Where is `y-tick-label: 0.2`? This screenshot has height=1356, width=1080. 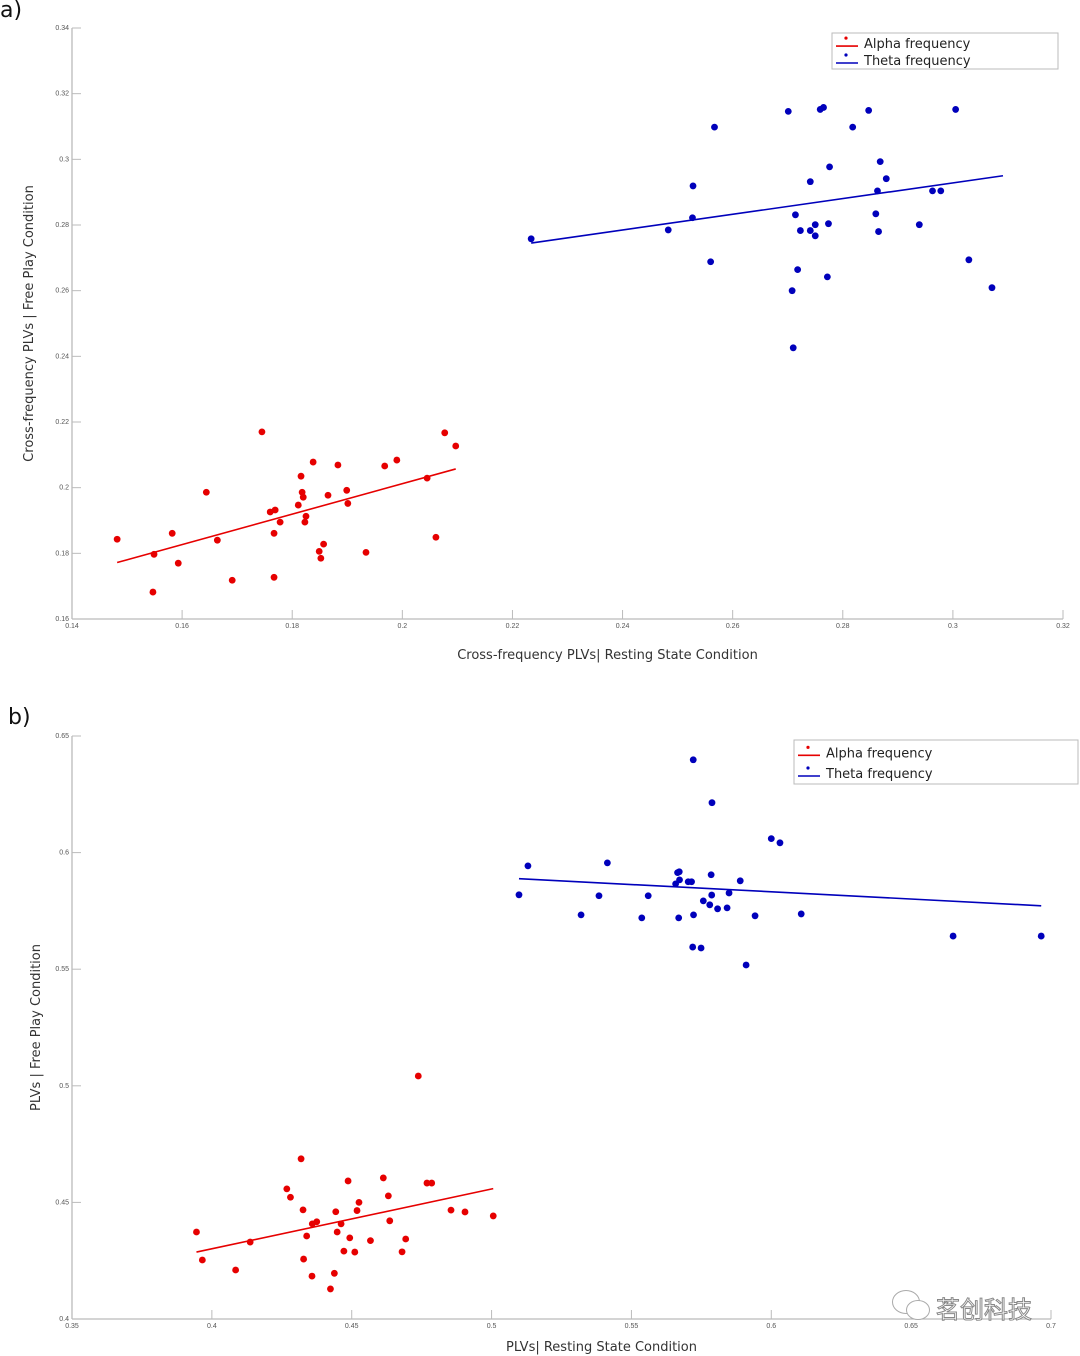 y-tick-label: 0.2 is located at coordinates (64, 488).